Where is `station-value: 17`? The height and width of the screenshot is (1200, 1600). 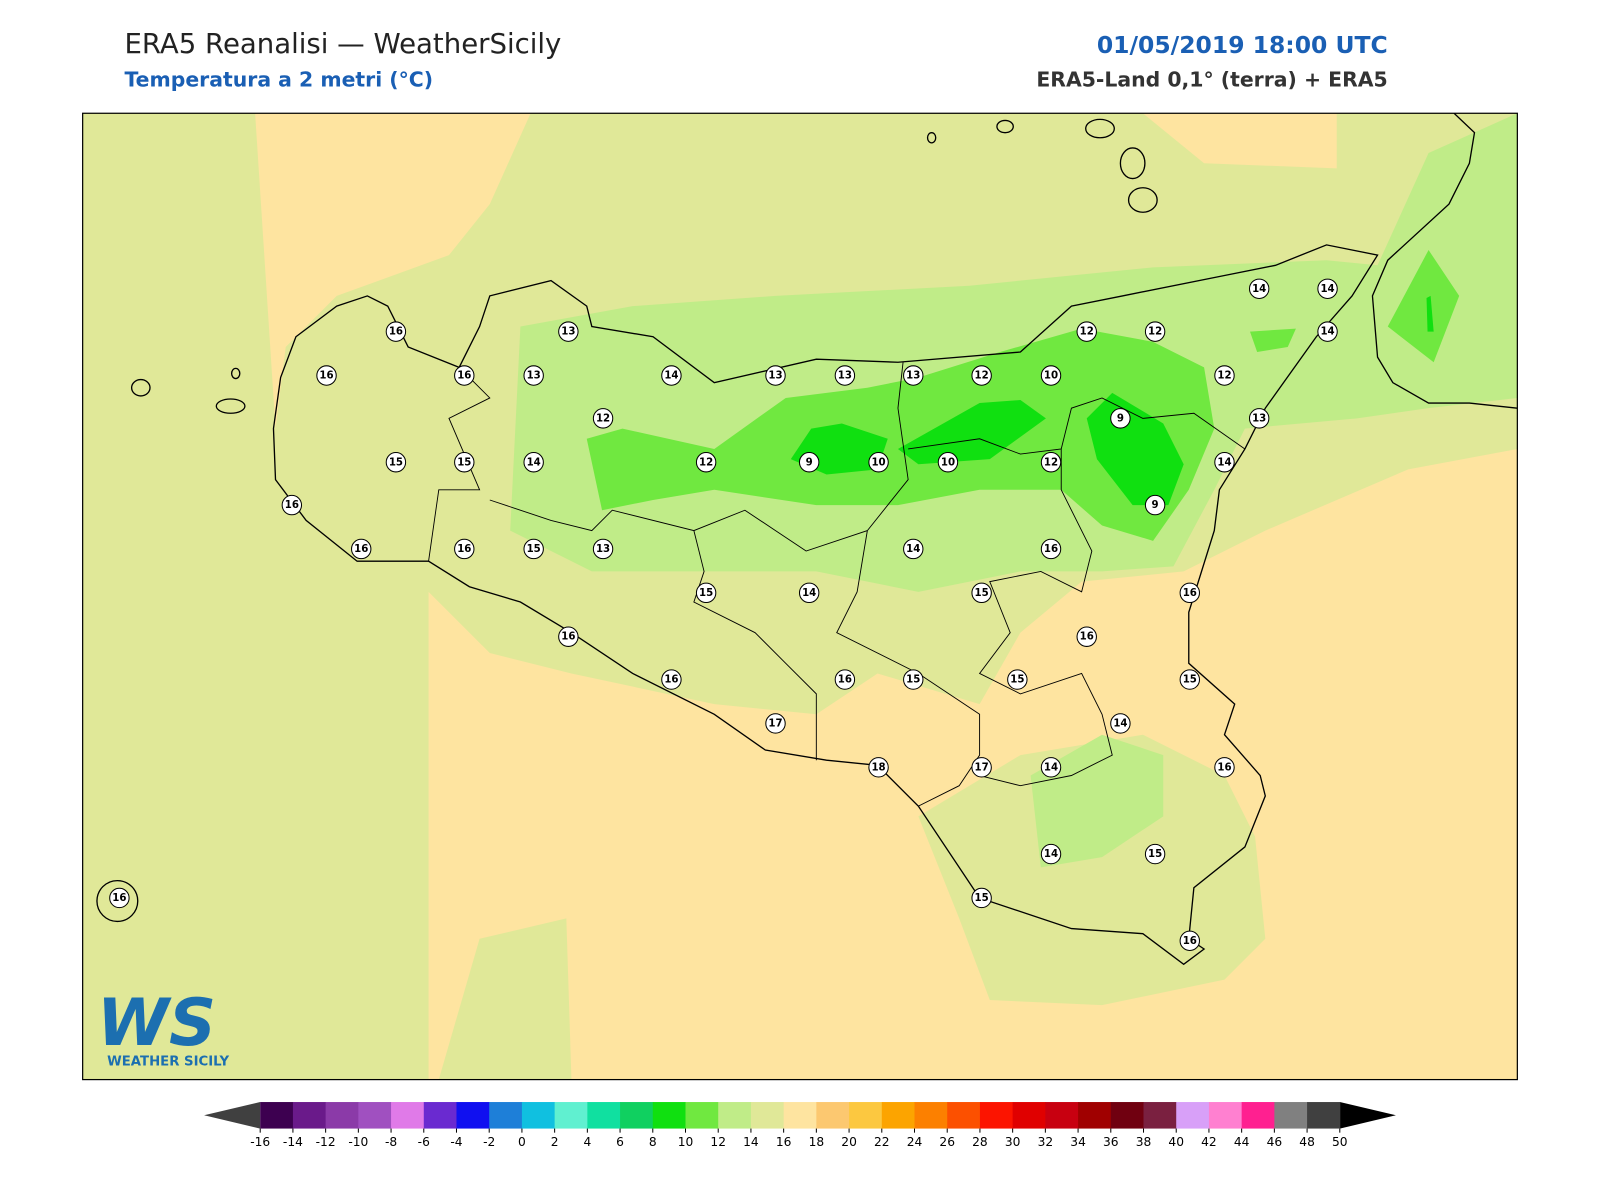 station-value: 17 is located at coordinates (775, 723).